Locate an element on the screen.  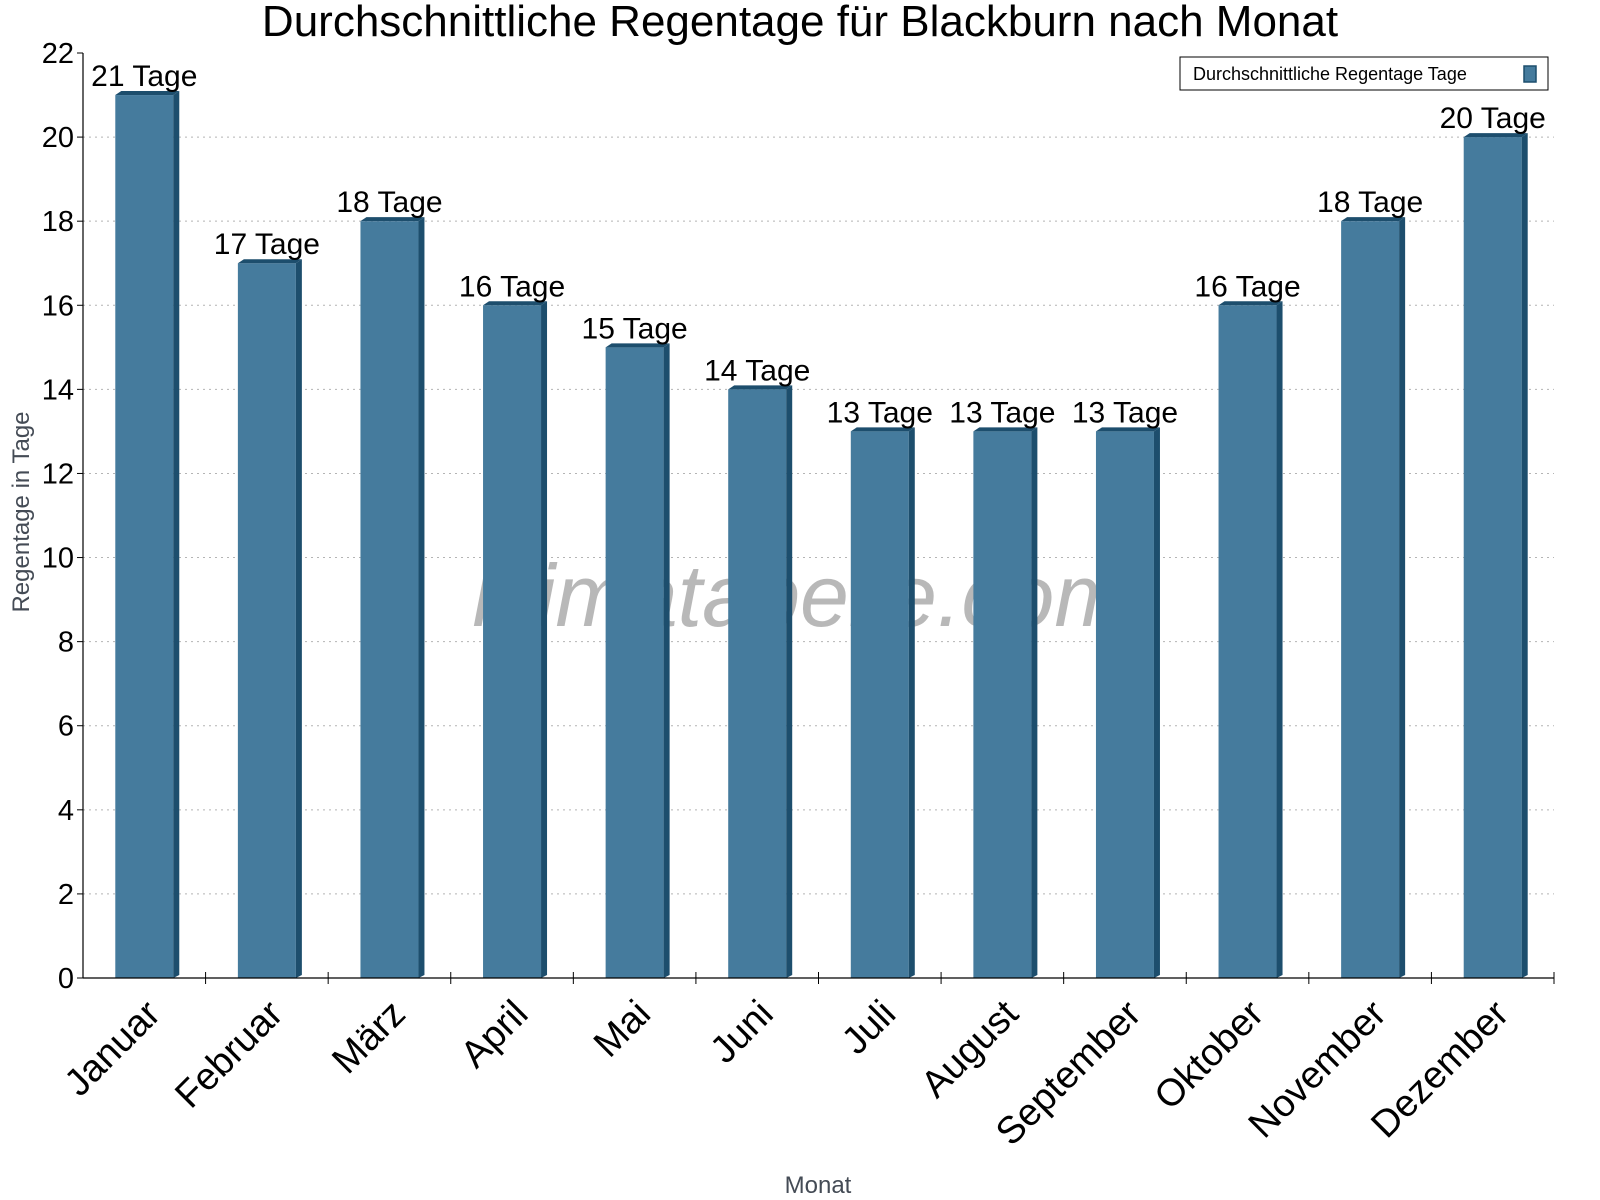
x-tick-label: Februar is located at coordinates (229, 1054).